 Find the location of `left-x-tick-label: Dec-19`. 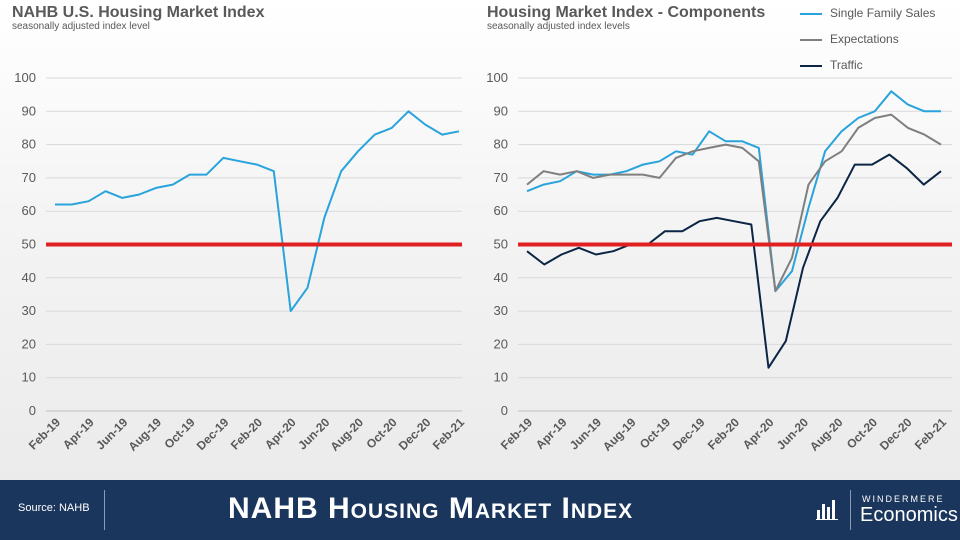

left-x-tick-label: Dec-19 is located at coordinates (213, 434).